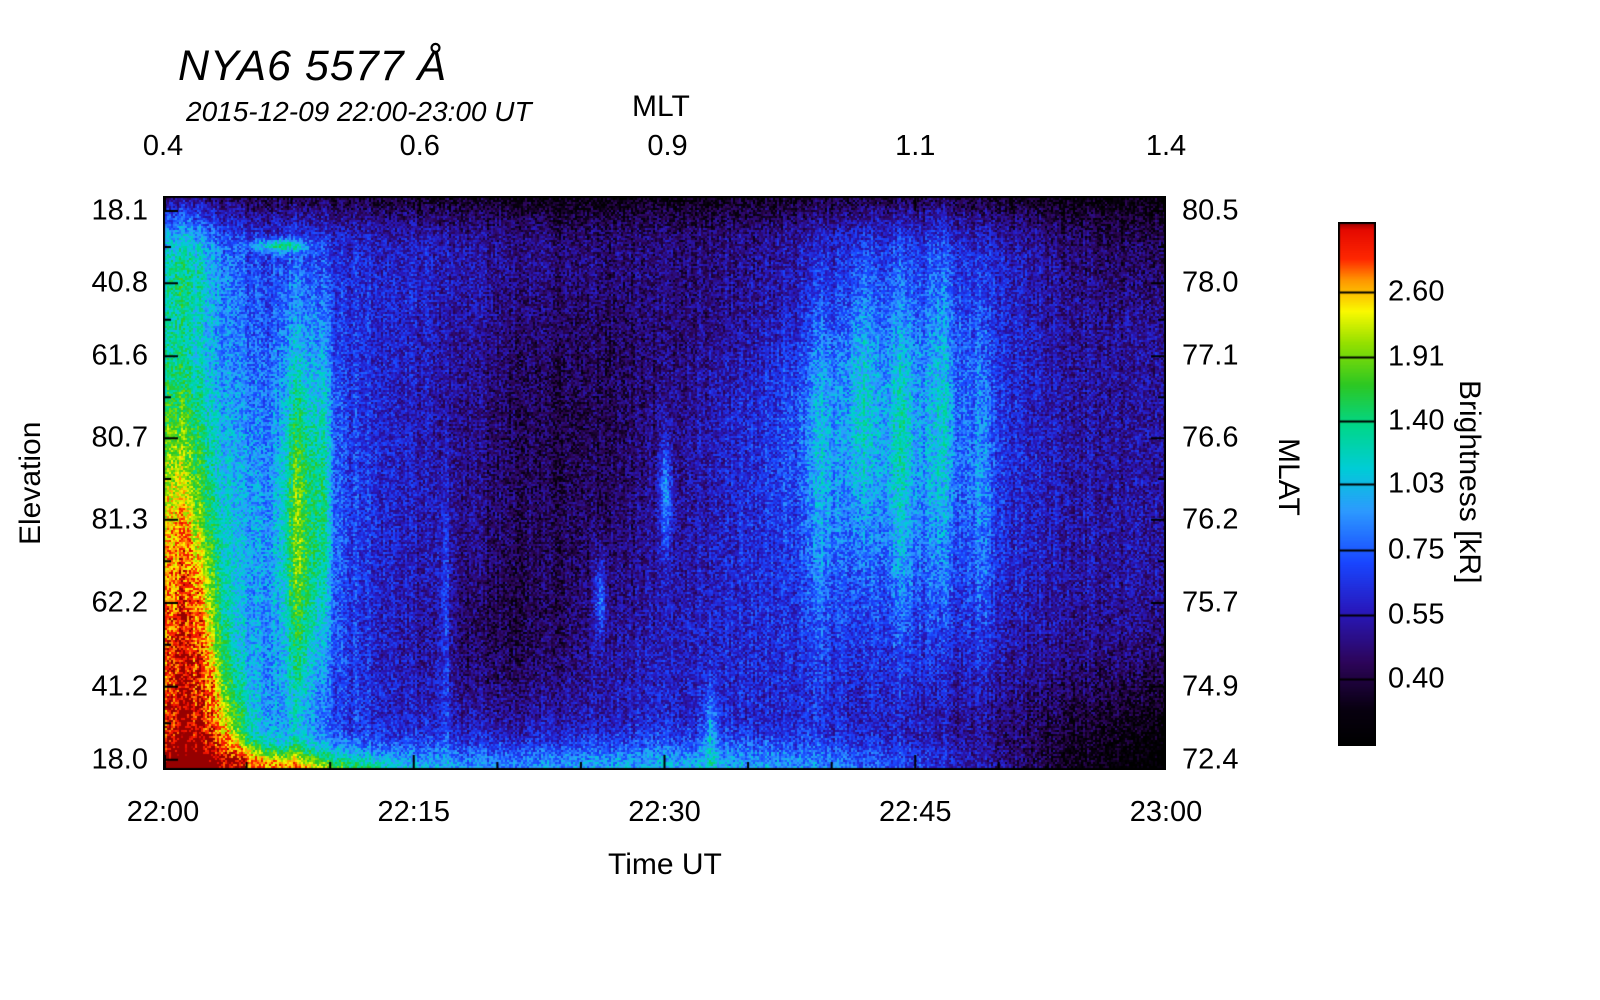 This screenshot has width=1600, height=1000. I want to click on top-axis-tick-labels: 0.4 0.6 0.9 1.1 1.4, so click(664, 148).